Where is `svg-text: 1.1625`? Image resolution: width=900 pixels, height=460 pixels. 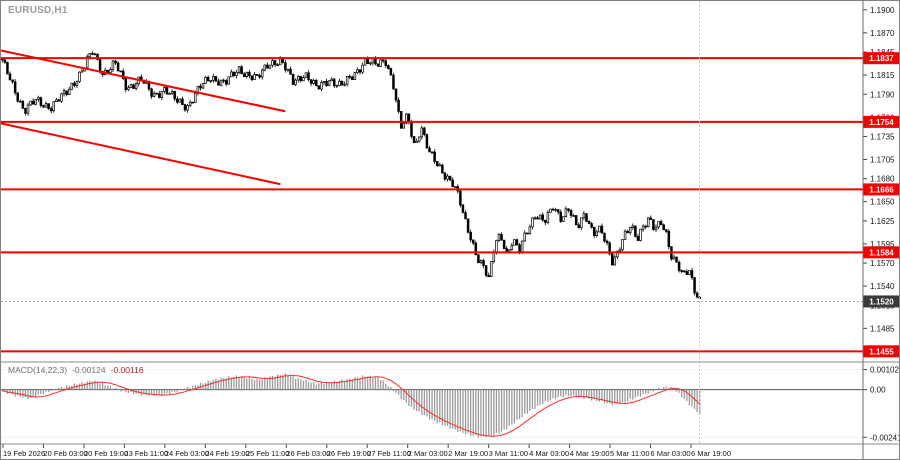 svg-text: 1.1625 is located at coordinates (882, 221).